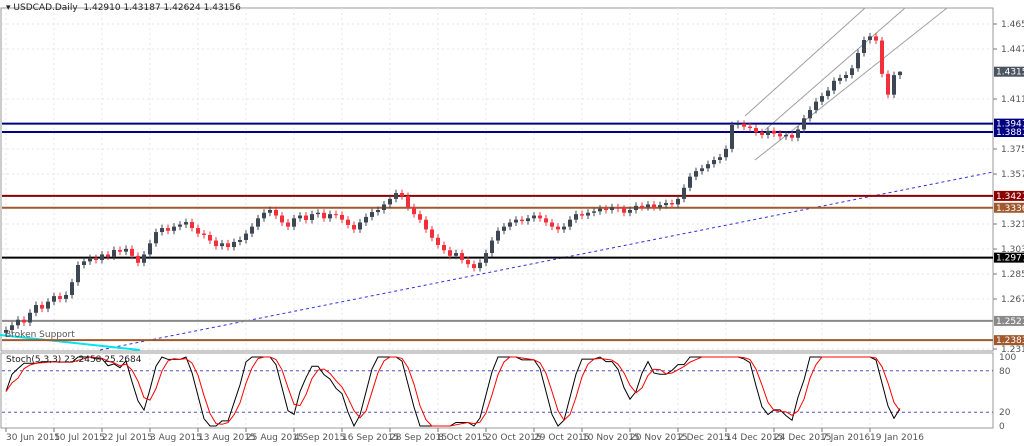 This screenshot has width=1024, height=446. Describe the element at coordinates (8, 8) in the screenshot. I see `collapse-arrow-icon: ▾` at that location.